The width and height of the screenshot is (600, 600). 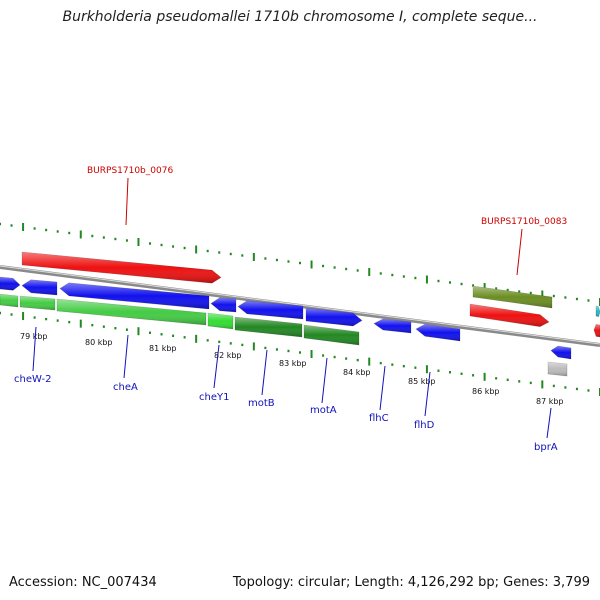 I want to click on kbp-label: 87 kbp, so click(x=550, y=401).